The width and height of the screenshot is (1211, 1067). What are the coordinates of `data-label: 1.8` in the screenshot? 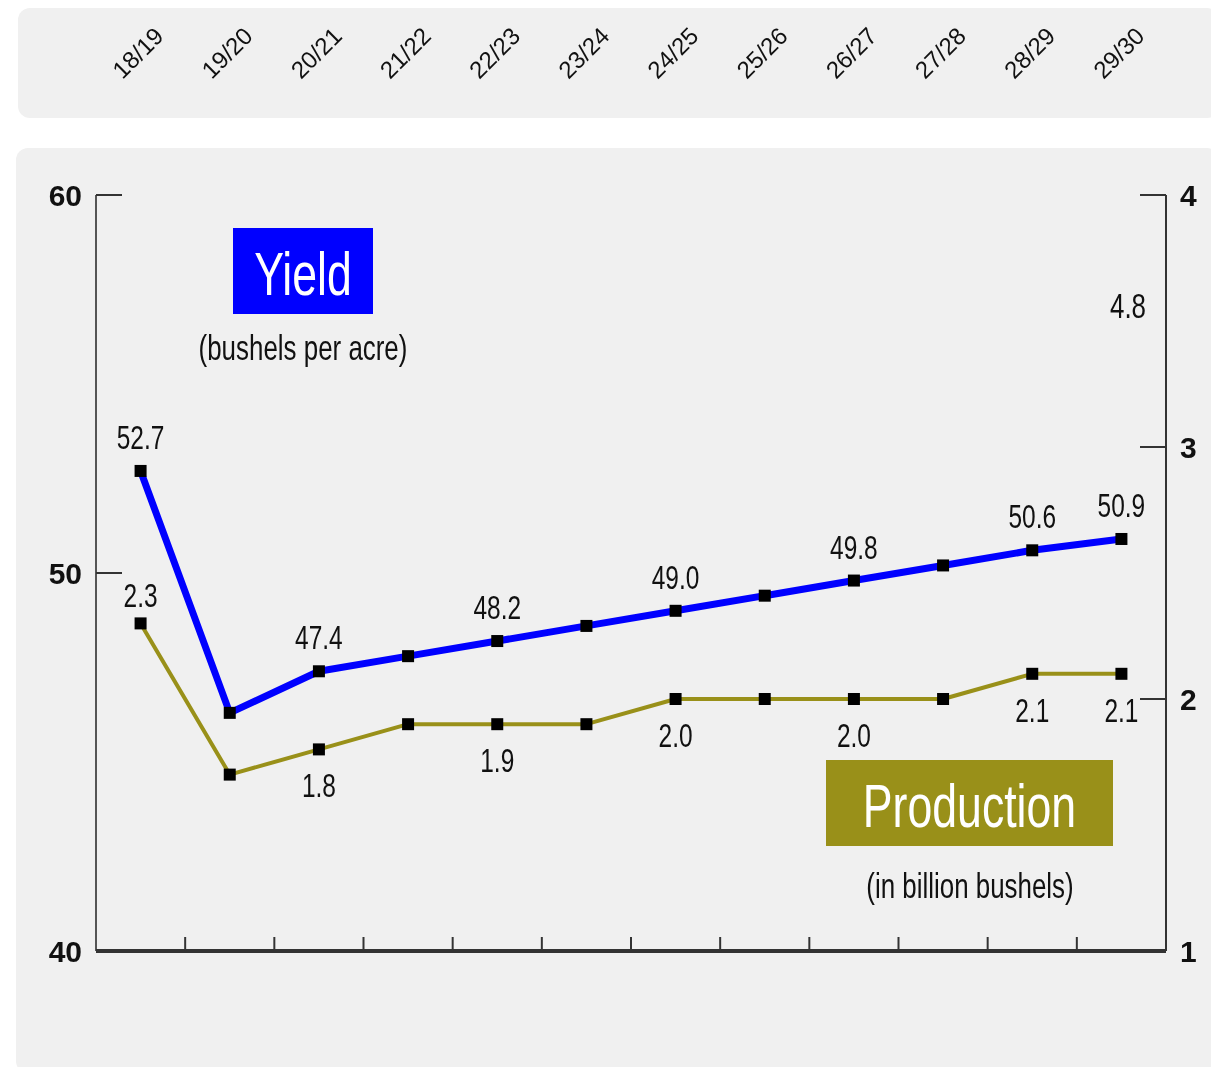 It's located at (318, 785).